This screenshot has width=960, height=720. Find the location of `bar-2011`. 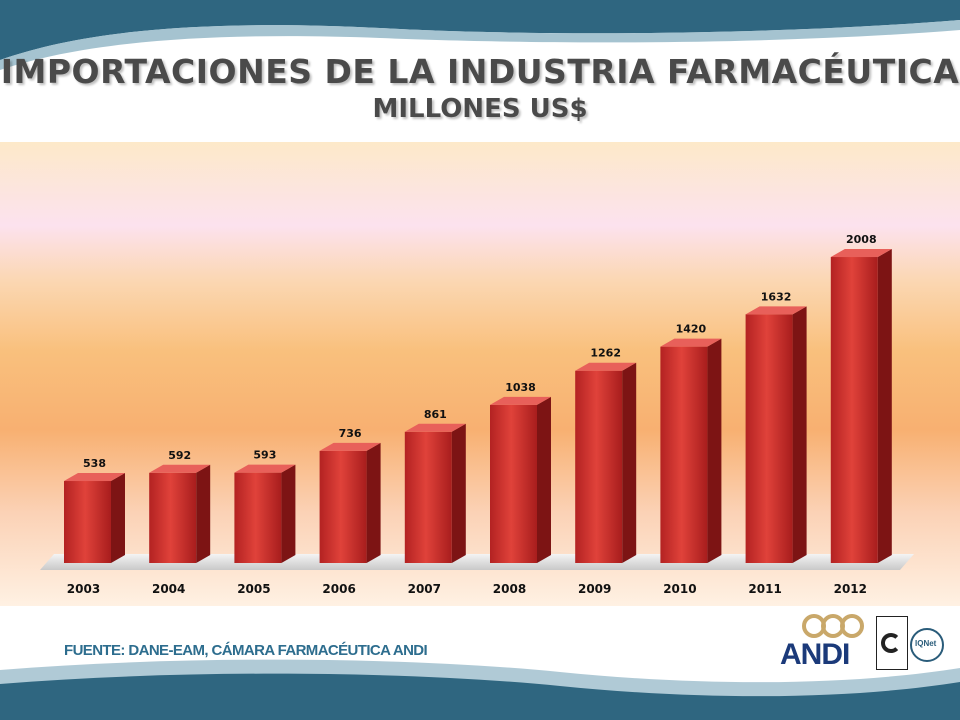

bar-2011 is located at coordinates (776, 434).